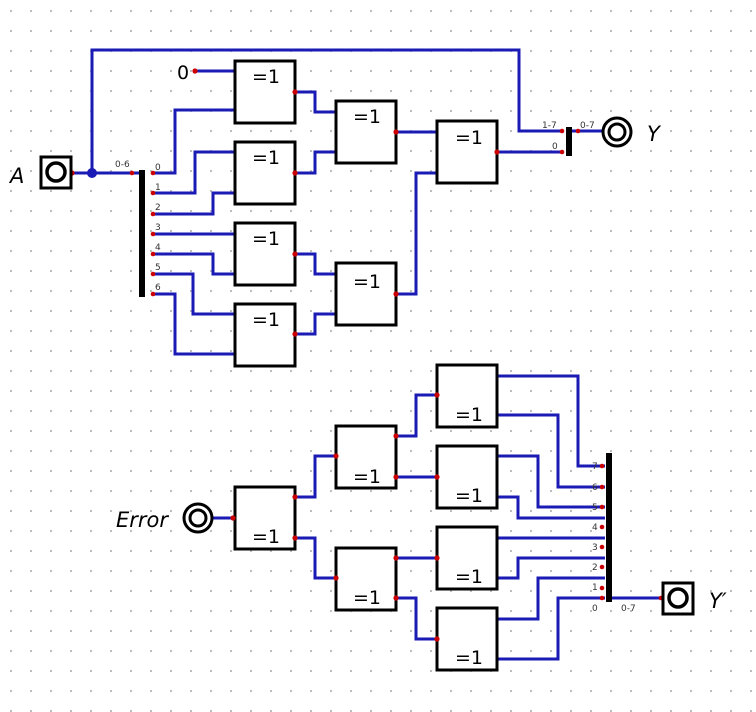 This screenshot has height=712, width=756. Describe the element at coordinates (614, 533) in the screenshot. I see `combiner-bottom: 7 6 5 4 3 2 1 0 0-7` at that location.